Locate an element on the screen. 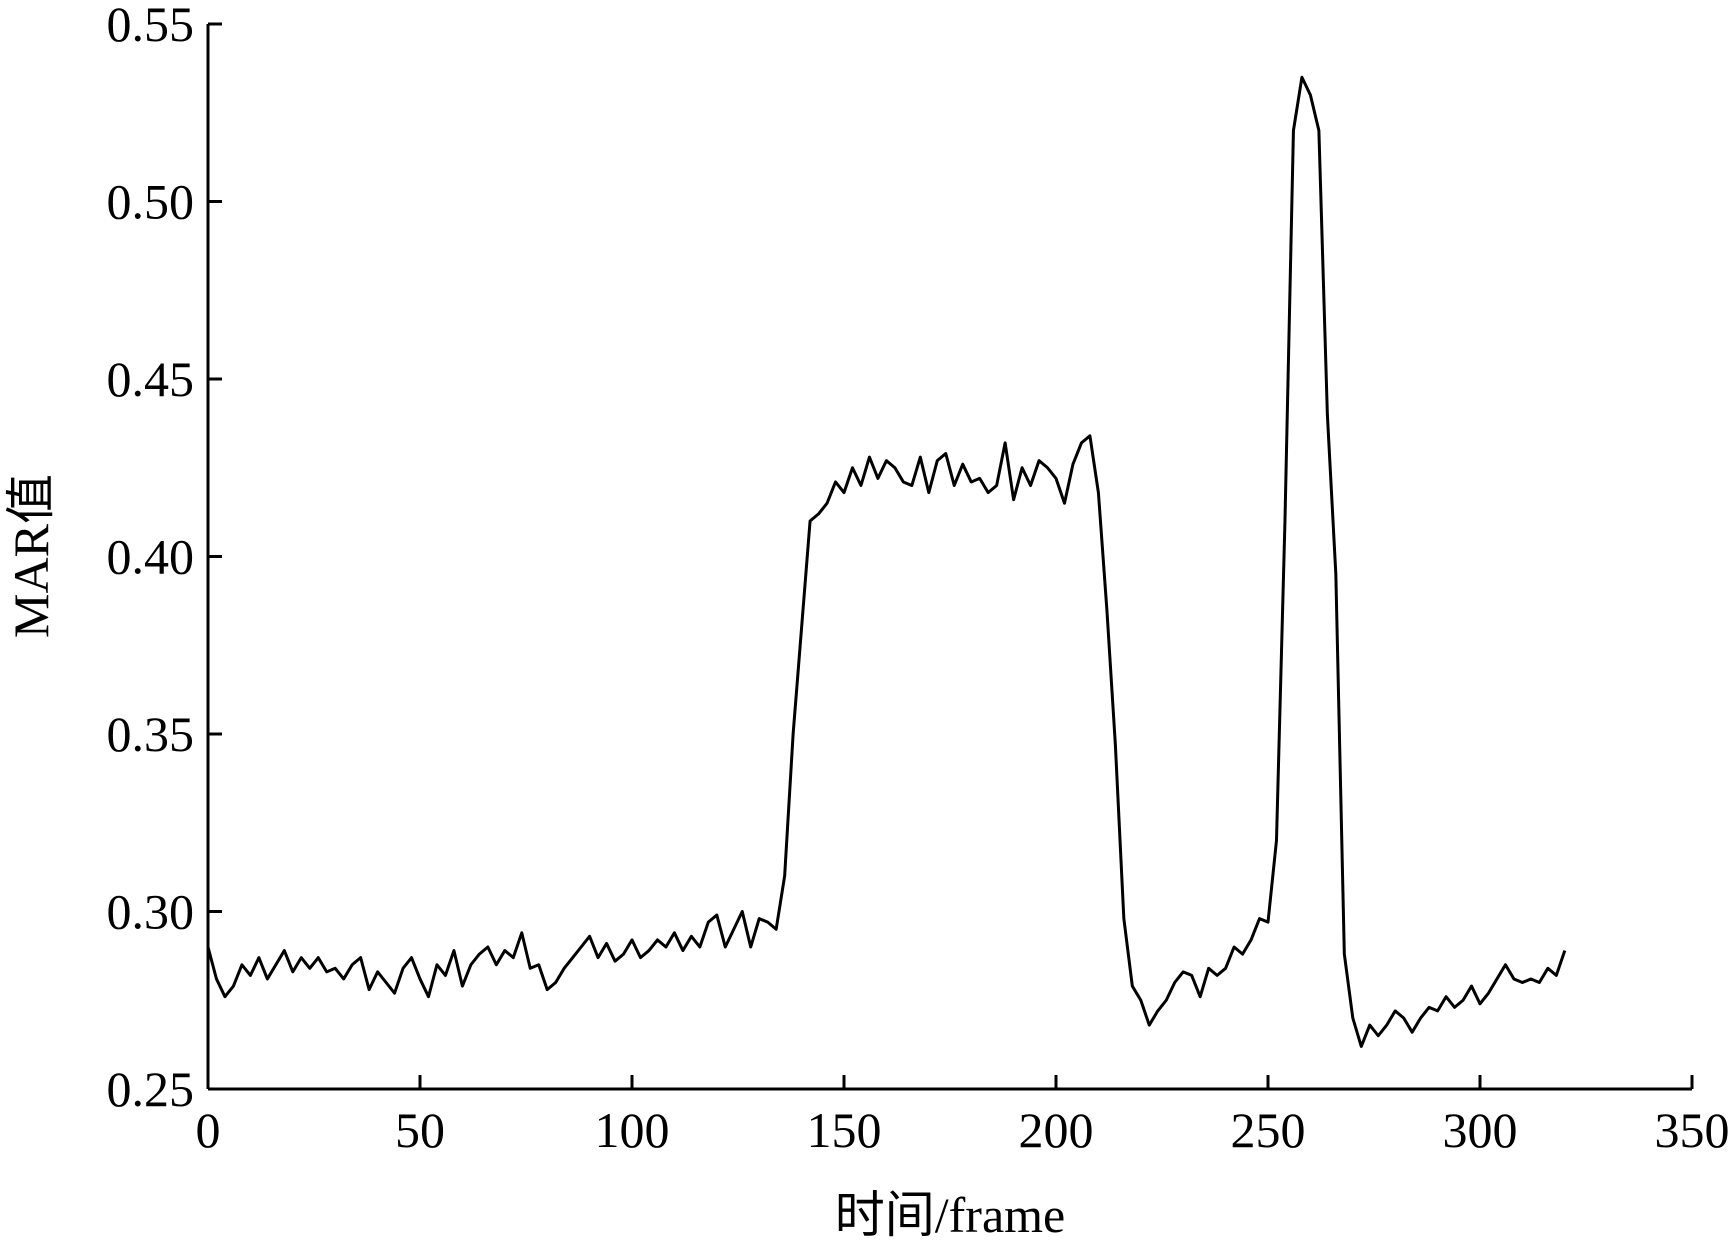  x-axis-label: 时间/frame is located at coordinates (950, 1215).